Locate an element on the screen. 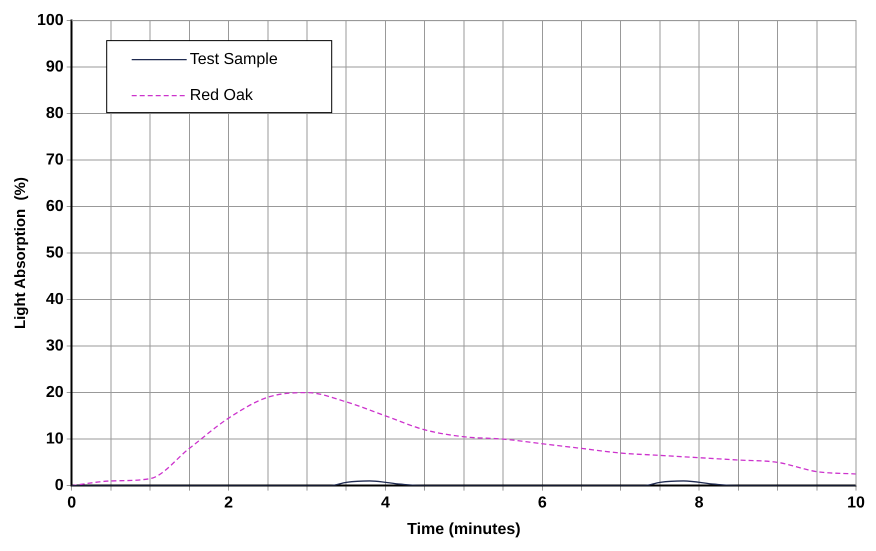  y-tick-label: 70 is located at coordinates (55, 160).